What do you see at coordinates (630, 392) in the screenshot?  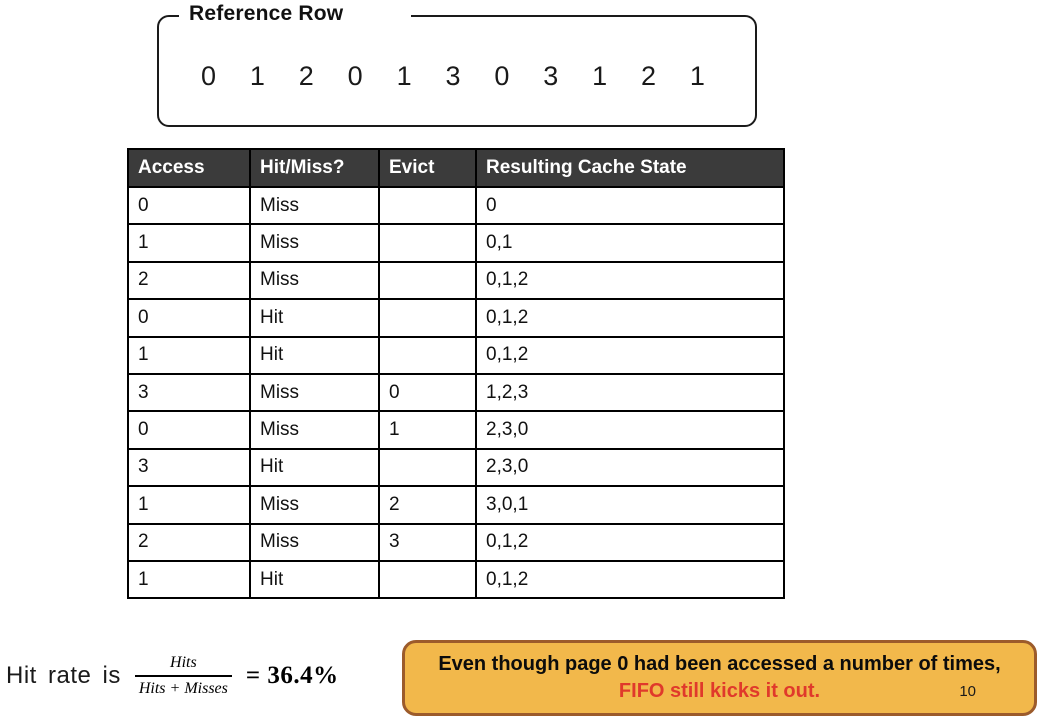 I see `table-cell: 1,2,3` at bounding box center [630, 392].